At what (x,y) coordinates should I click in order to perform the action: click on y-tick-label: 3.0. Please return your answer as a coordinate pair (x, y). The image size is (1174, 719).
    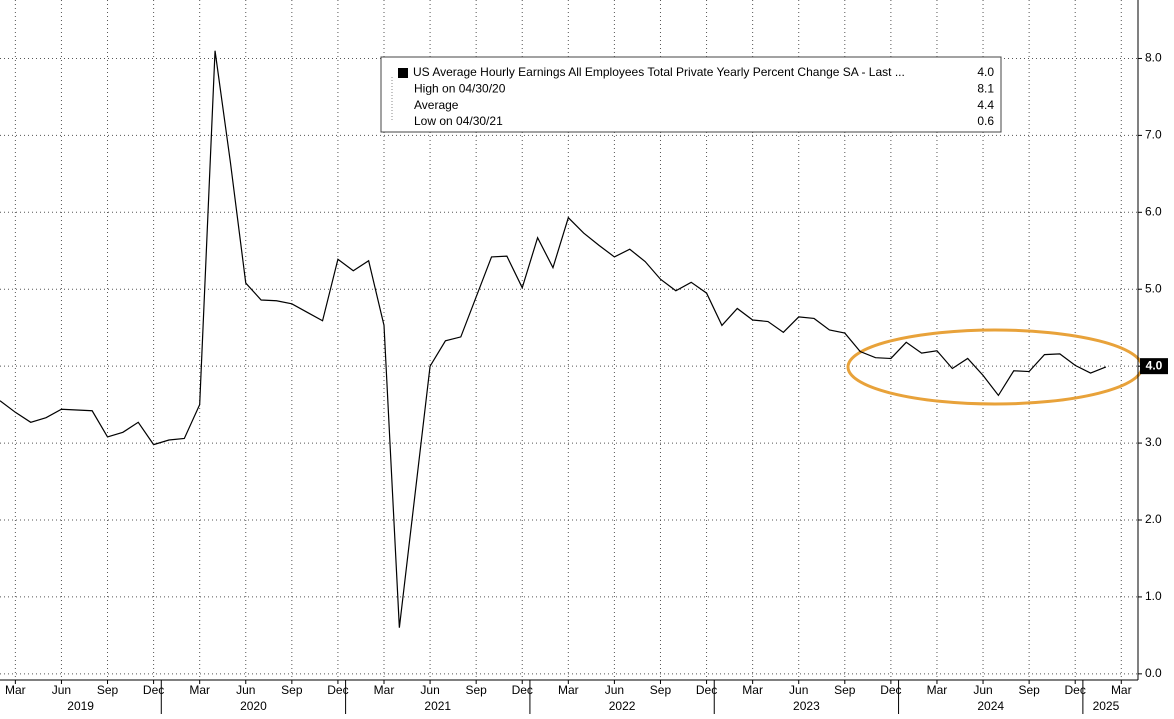
    Looking at the image, I should click on (1153, 442).